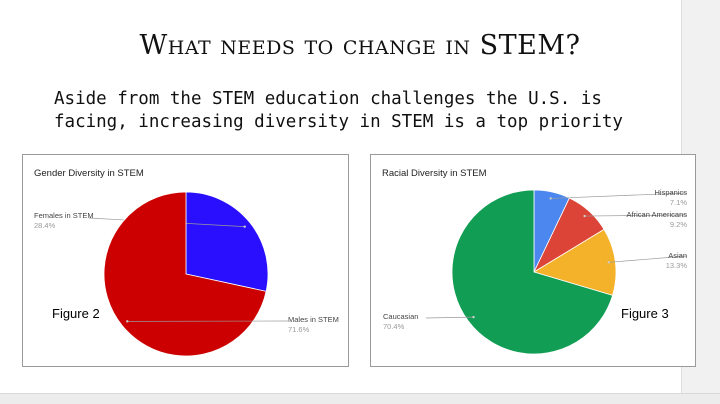 This screenshot has width=720, height=404. I want to click on leader-dot-males-in-stem, so click(127, 321).